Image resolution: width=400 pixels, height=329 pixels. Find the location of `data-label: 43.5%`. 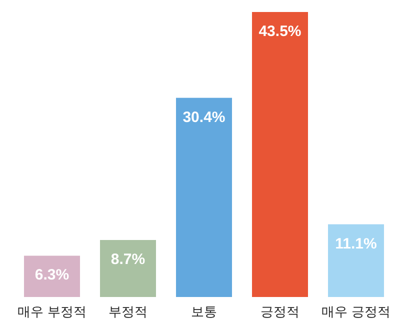

data-label: 43.5% is located at coordinates (280, 31).